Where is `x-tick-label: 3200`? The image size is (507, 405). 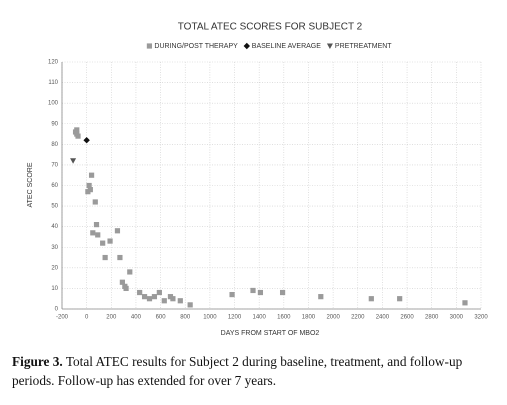 x-tick-label: 3200 is located at coordinates (481, 318).